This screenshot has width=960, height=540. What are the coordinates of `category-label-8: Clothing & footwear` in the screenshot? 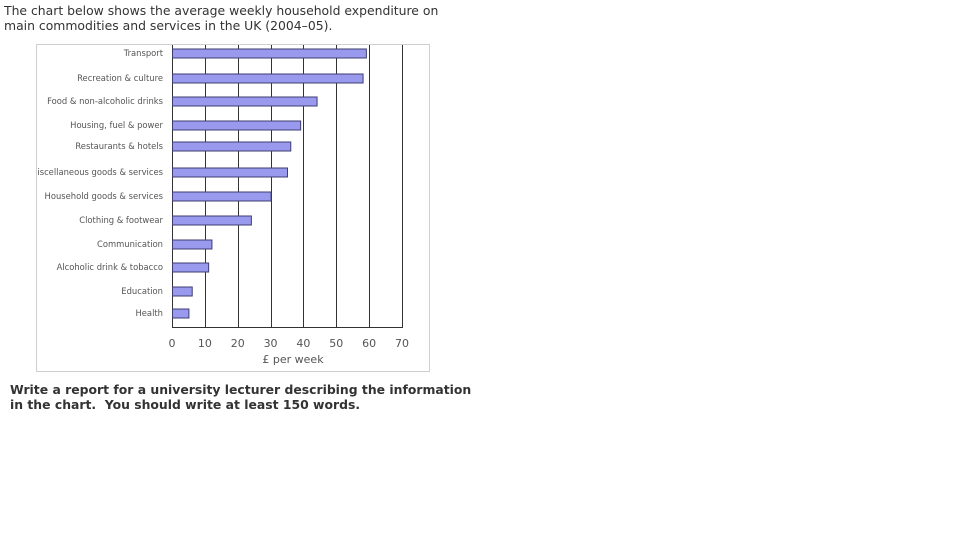 It's located at (121, 220).